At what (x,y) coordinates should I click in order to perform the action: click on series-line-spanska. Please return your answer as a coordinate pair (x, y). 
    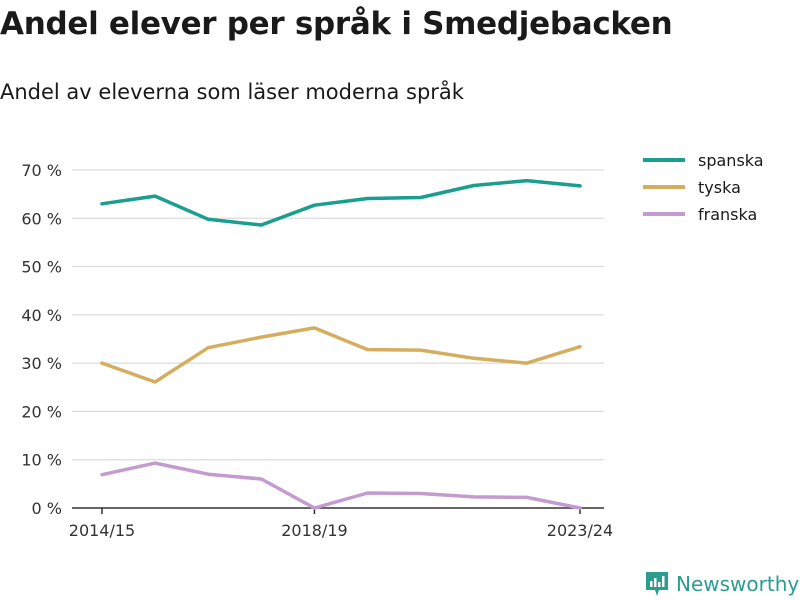
    Looking at the image, I should click on (341, 202).